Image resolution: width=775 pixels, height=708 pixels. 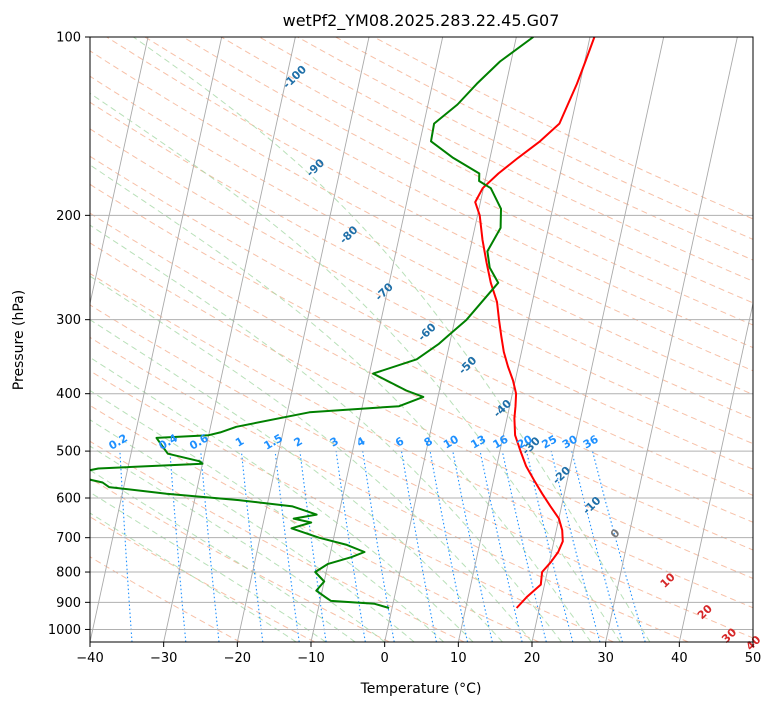 What do you see at coordinates (163, 658) in the screenshot?
I see `x-tick-label: −30` at bounding box center [163, 658].